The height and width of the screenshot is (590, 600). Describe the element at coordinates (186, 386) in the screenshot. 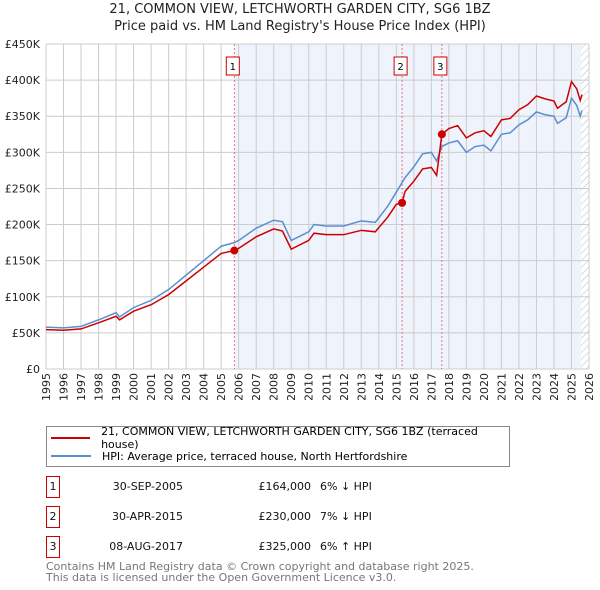

I see `x-tick-label: 2003` at that location.